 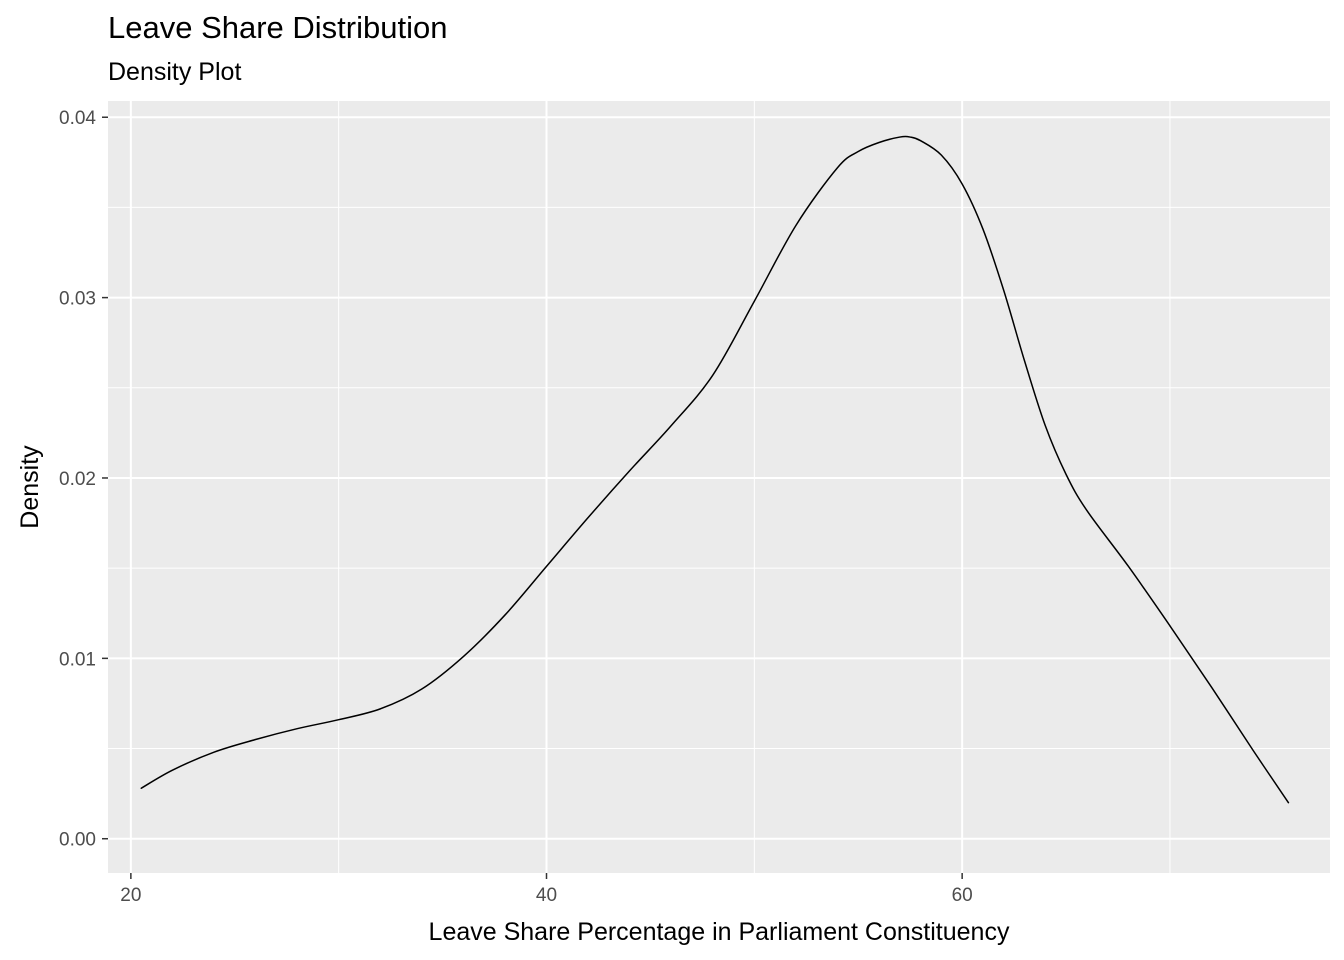 I want to click on x-tick-label: 40, so click(x=546, y=895).